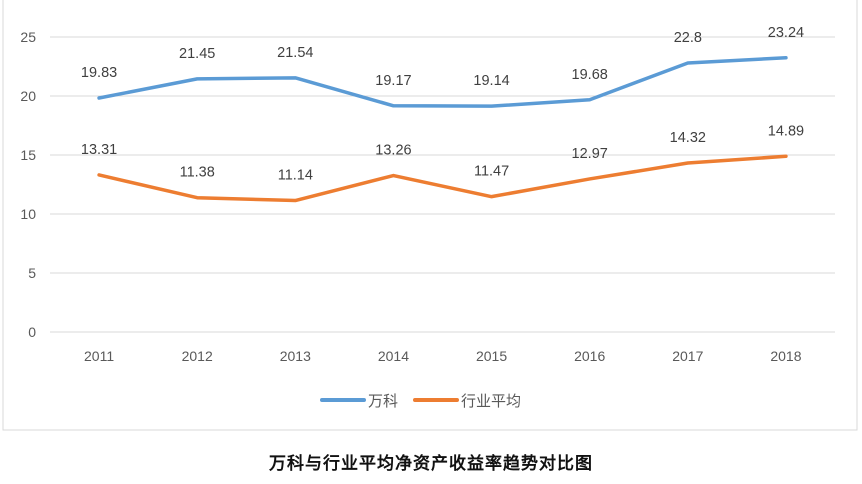 The width and height of the screenshot is (862, 484). I want to click on x-tick-label: 2016, so click(589, 356).